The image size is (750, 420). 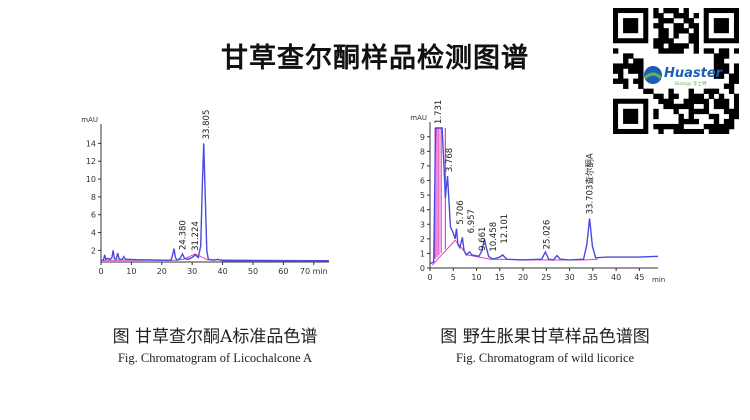 I want to click on y-tick-label: 0, so click(x=422, y=268).